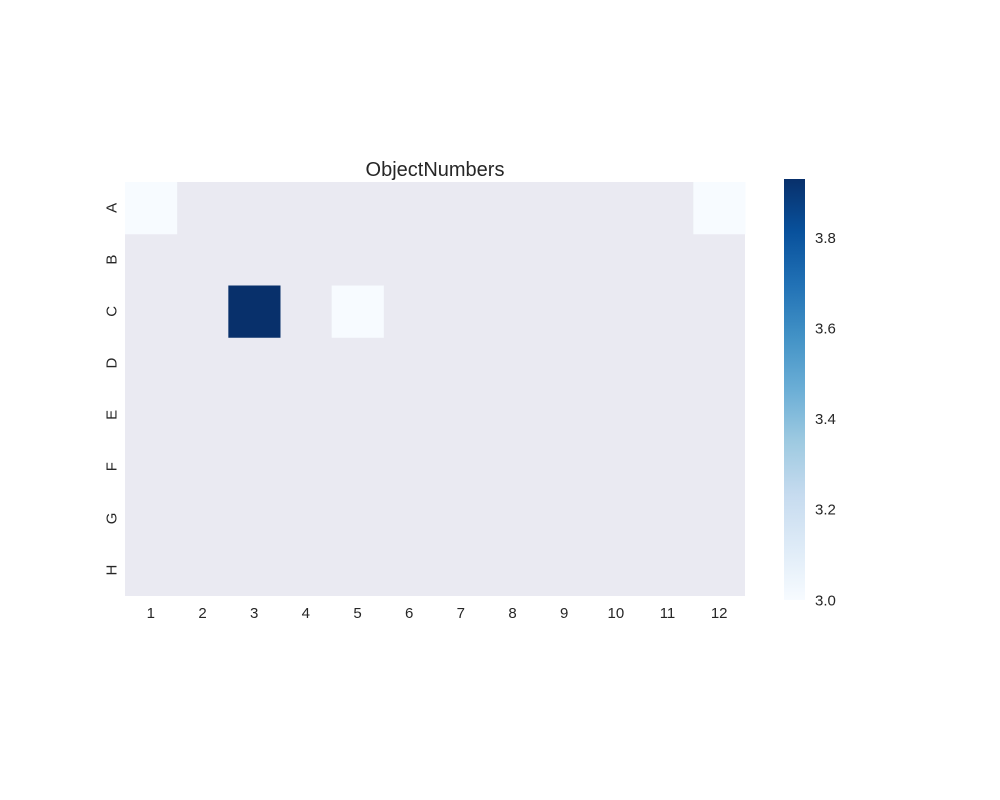  I want to click on heatmap-cell-A1, so click(151, 208).